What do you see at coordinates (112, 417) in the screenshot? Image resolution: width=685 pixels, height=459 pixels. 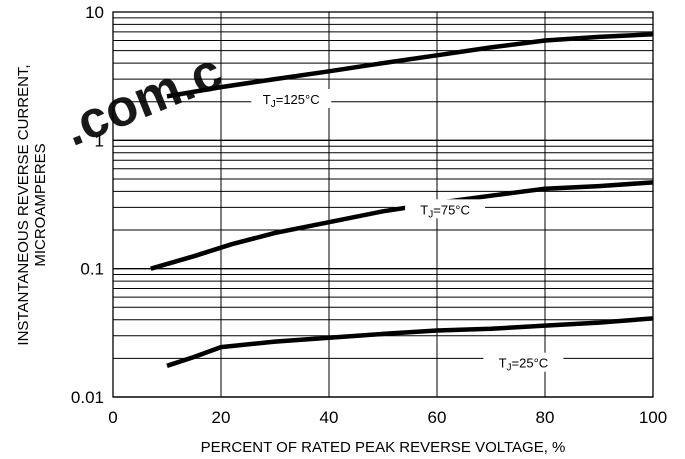 I see `x-tick-label: 0` at bounding box center [112, 417].